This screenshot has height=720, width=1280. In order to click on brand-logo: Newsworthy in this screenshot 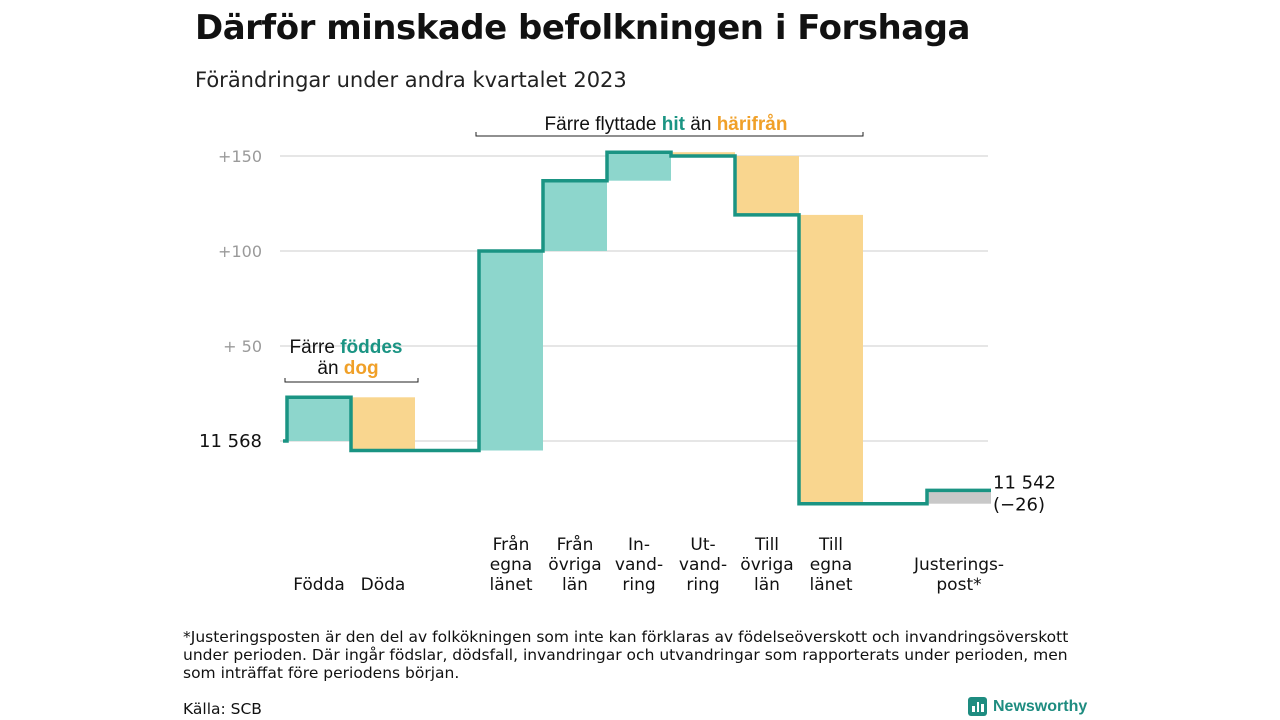, I will do `click(1027, 706)`.